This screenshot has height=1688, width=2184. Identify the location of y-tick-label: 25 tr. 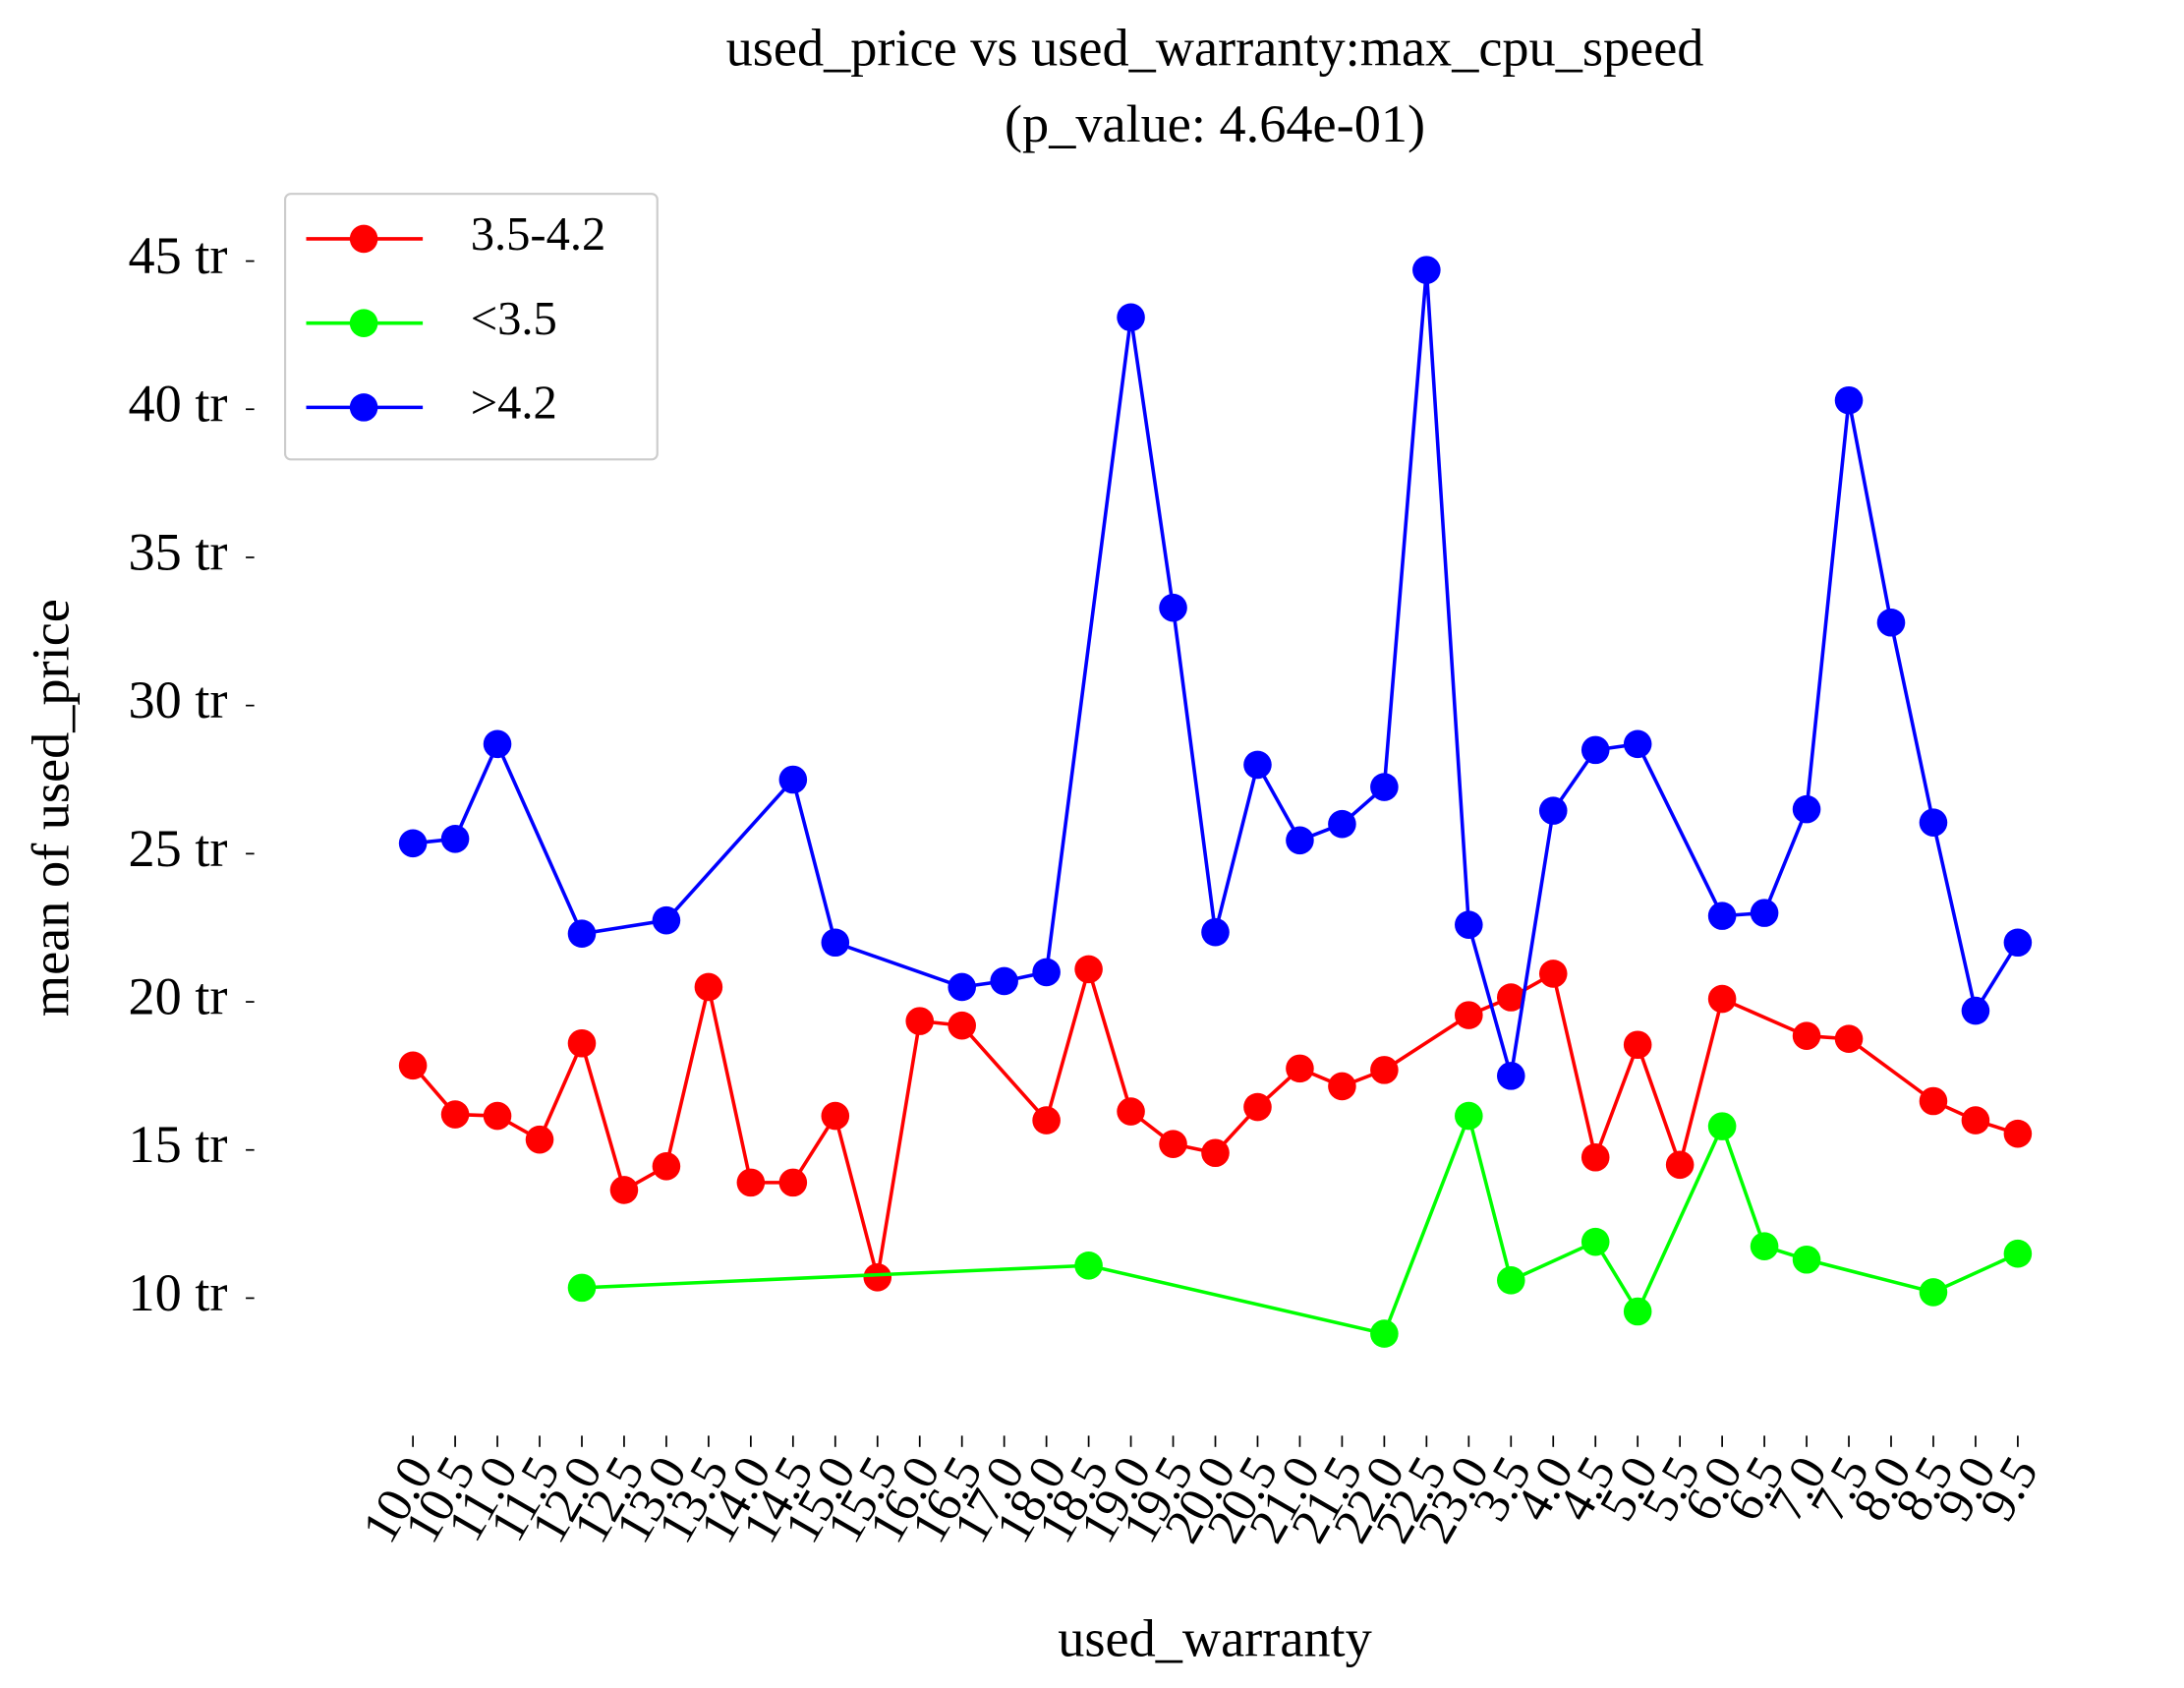
(177, 848).